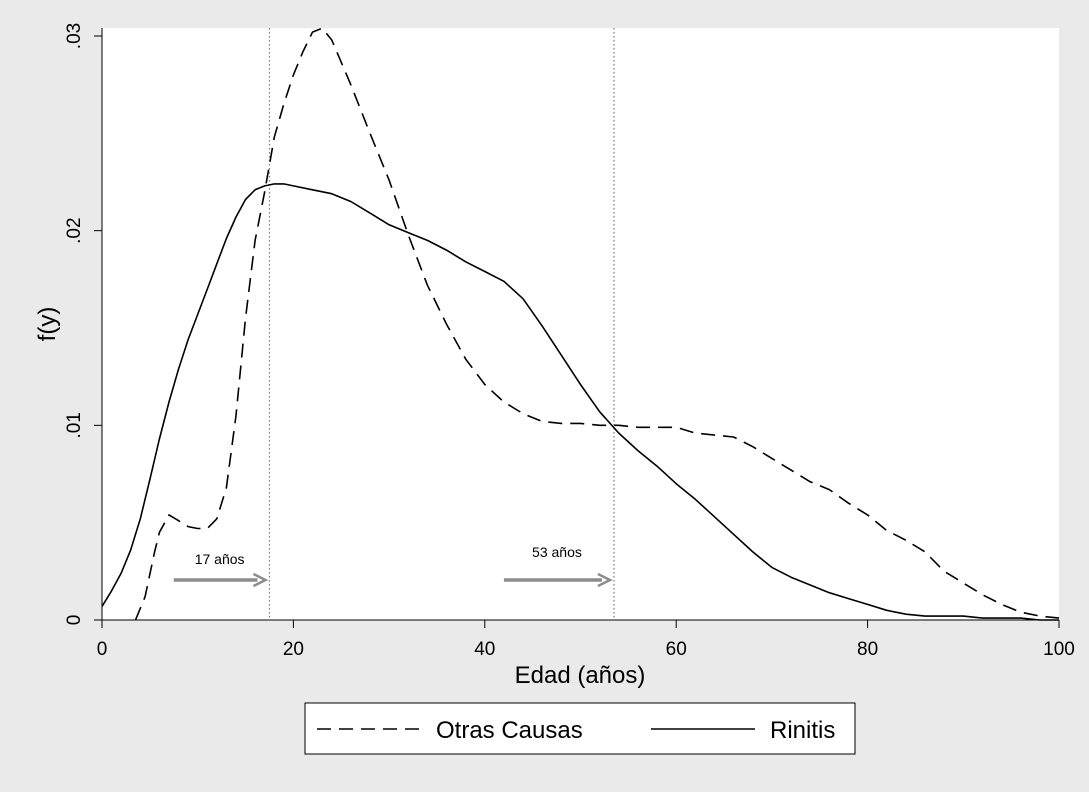 The width and height of the screenshot is (1089, 792). What do you see at coordinates (484, 649) in the screenshot?
I see `x-tick-label: 40` at bounding box center [484, 649].